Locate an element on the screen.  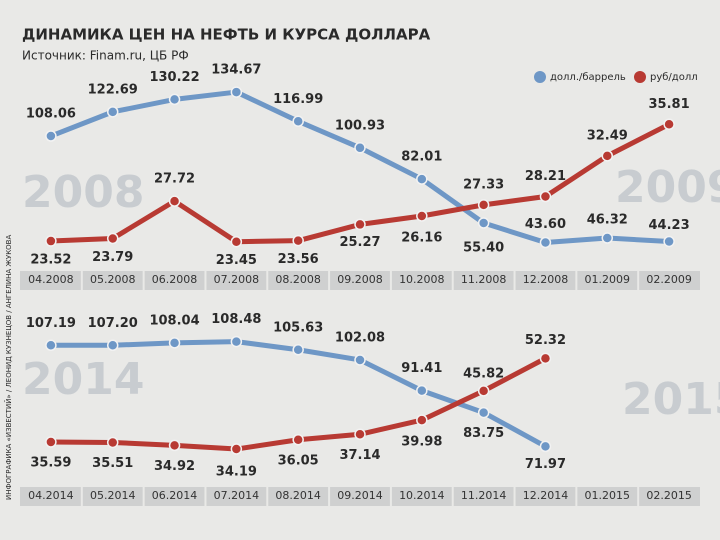
data-label: 23.45 is located at coordinates (236, 260).